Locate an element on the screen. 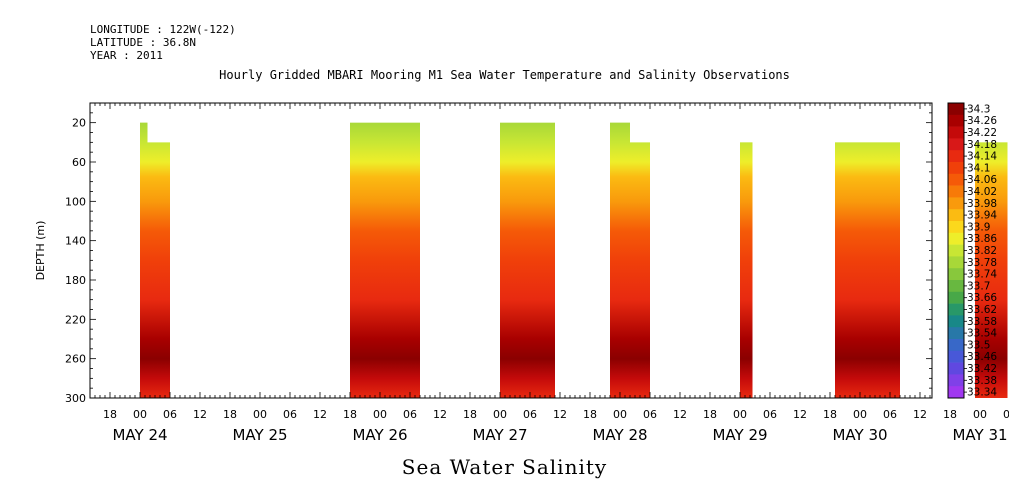 The height and width of the screenshot is (504, 1009). colorbar-label: 33.78 is located at coordinates (982, 263).